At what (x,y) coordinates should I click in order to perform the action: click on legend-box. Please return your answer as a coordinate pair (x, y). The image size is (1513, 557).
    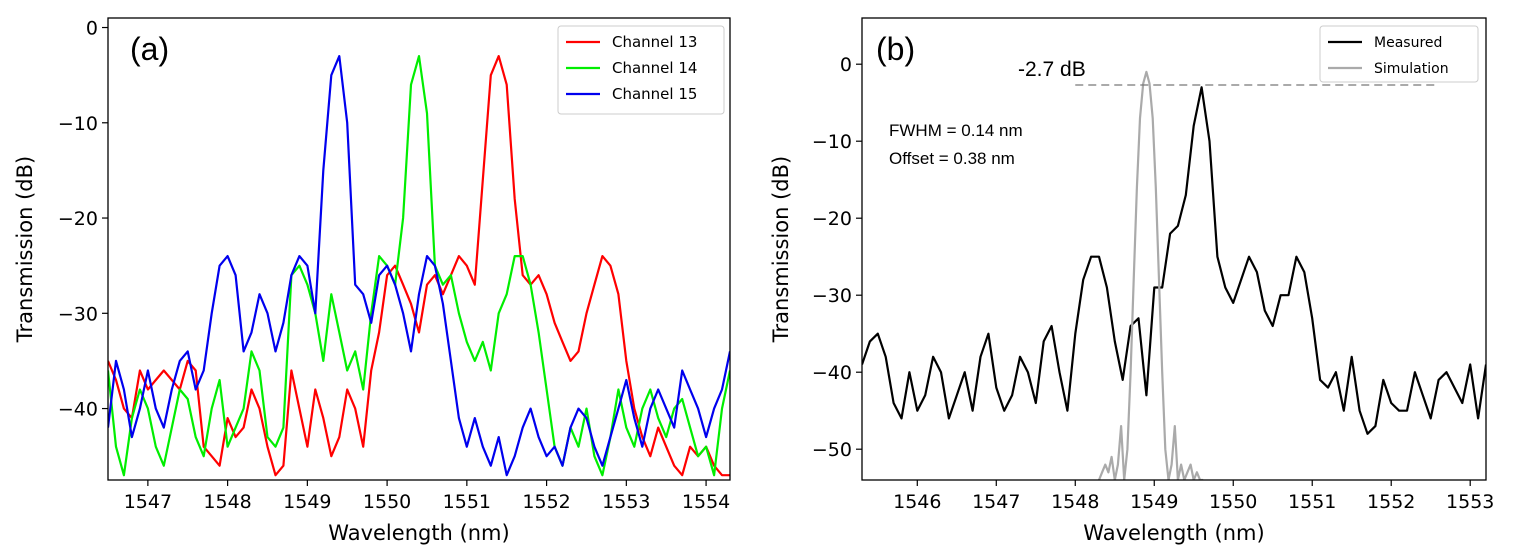
    Looking at the image, I should click on (641, 70).